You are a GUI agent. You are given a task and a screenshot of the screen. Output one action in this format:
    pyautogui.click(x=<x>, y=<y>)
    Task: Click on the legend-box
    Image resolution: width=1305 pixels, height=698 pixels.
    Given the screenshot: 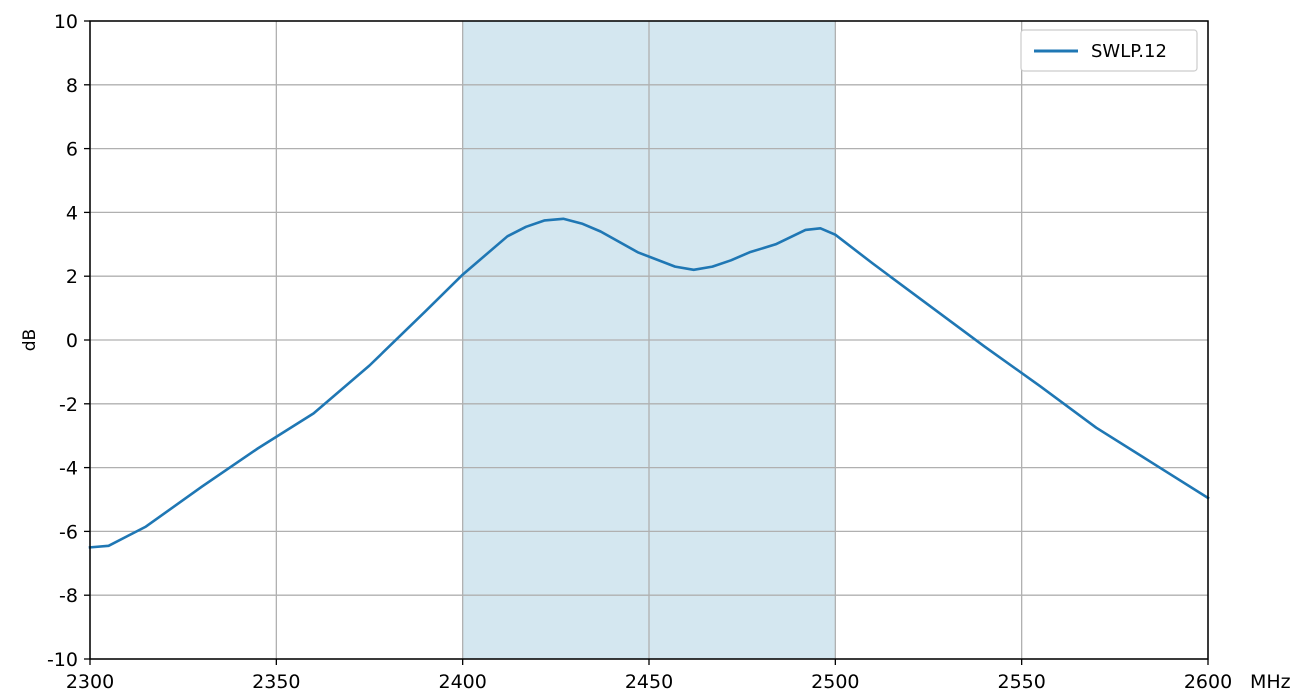 What is the action you would take?
    pyautogui.click(x=1109, y=50)
    